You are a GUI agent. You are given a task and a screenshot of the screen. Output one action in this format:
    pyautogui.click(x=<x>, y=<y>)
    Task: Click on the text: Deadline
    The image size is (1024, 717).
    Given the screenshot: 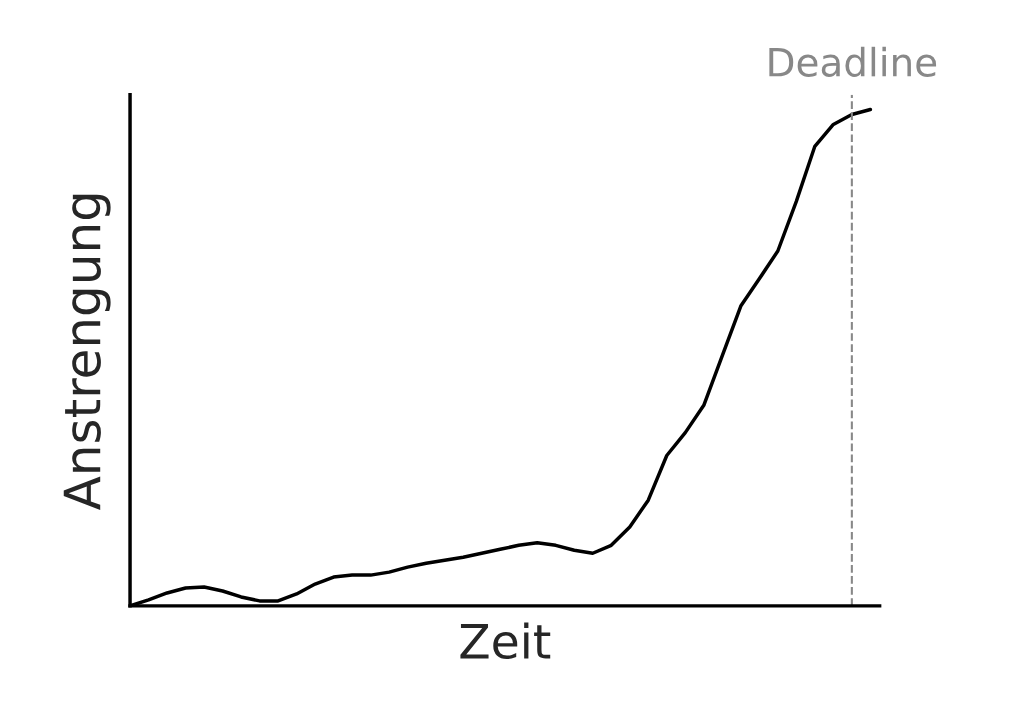 What is the action you would take?
    pyautogui.click(x=853, y=61)
    